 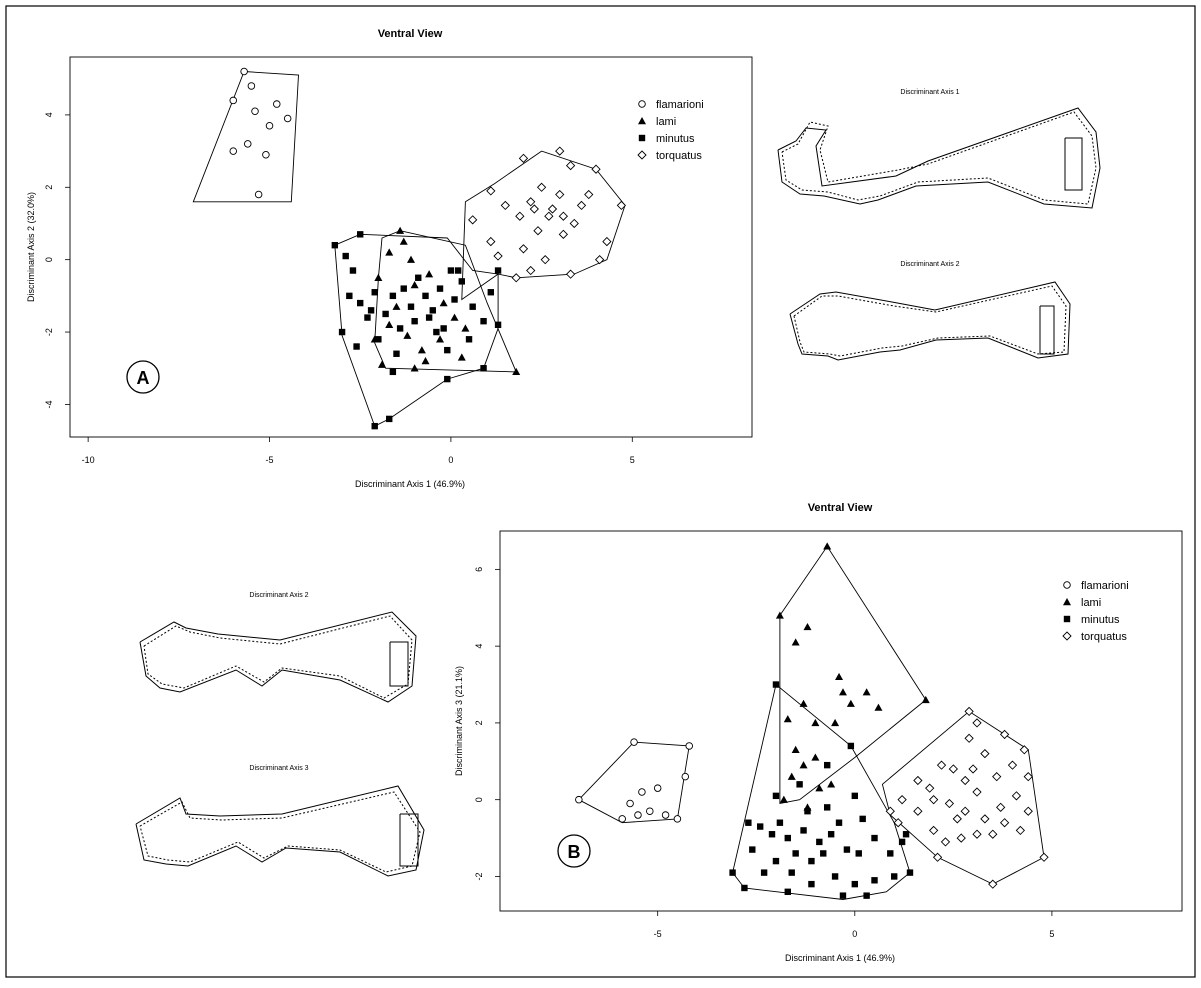 What do you see at coordinates (49, 404) in the screenshot?
I see `y-tick-label-a: -4` at bounding box center [49, 404].